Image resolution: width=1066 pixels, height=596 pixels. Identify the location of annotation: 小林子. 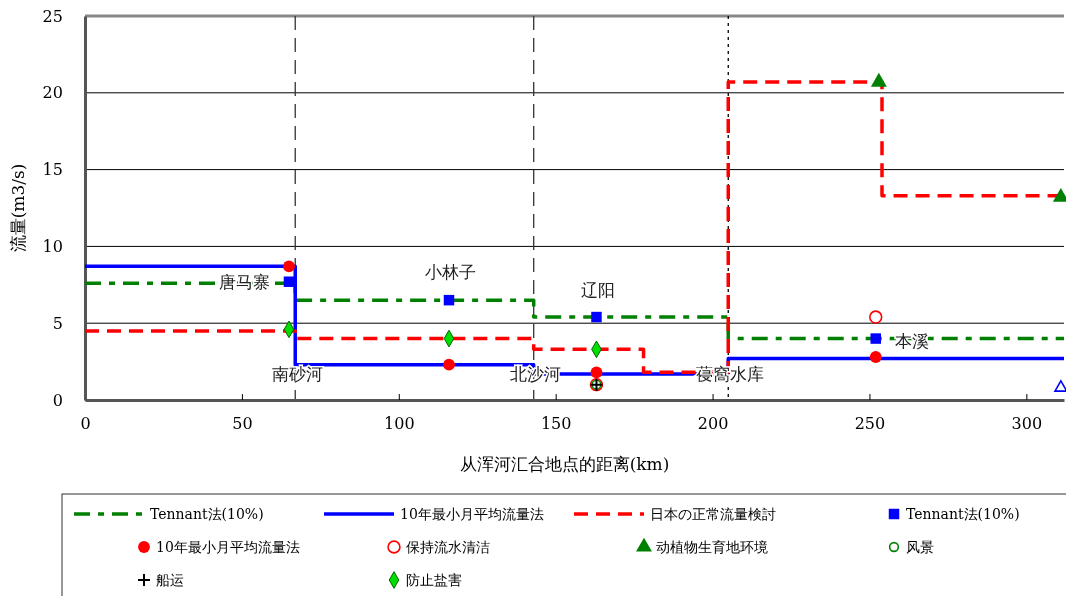
(450, 272).